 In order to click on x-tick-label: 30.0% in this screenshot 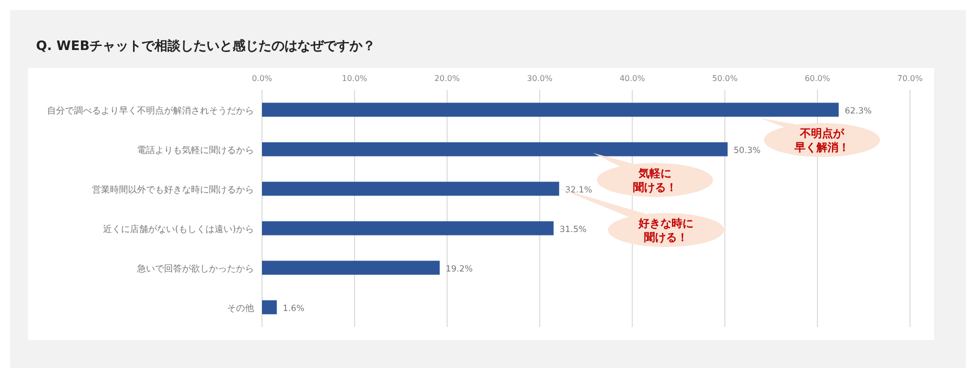, I will do `click(540, 78)`.